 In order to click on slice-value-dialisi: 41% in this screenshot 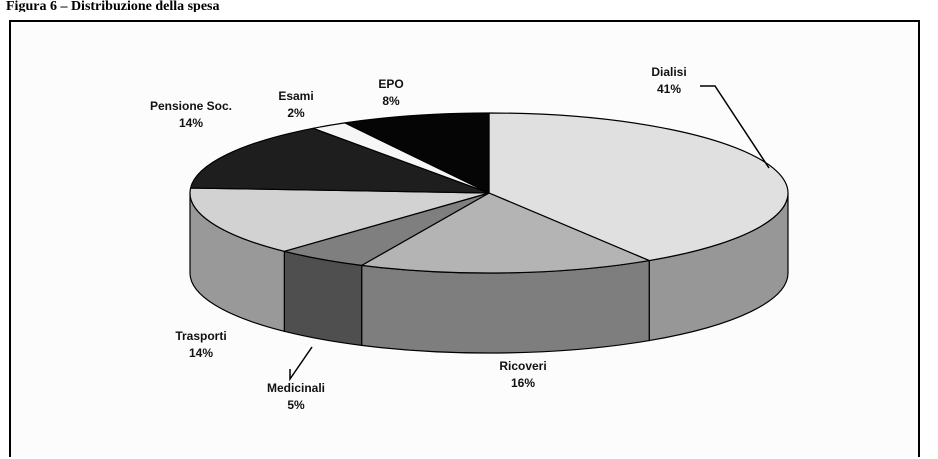, I will do `click(669, 89)`.